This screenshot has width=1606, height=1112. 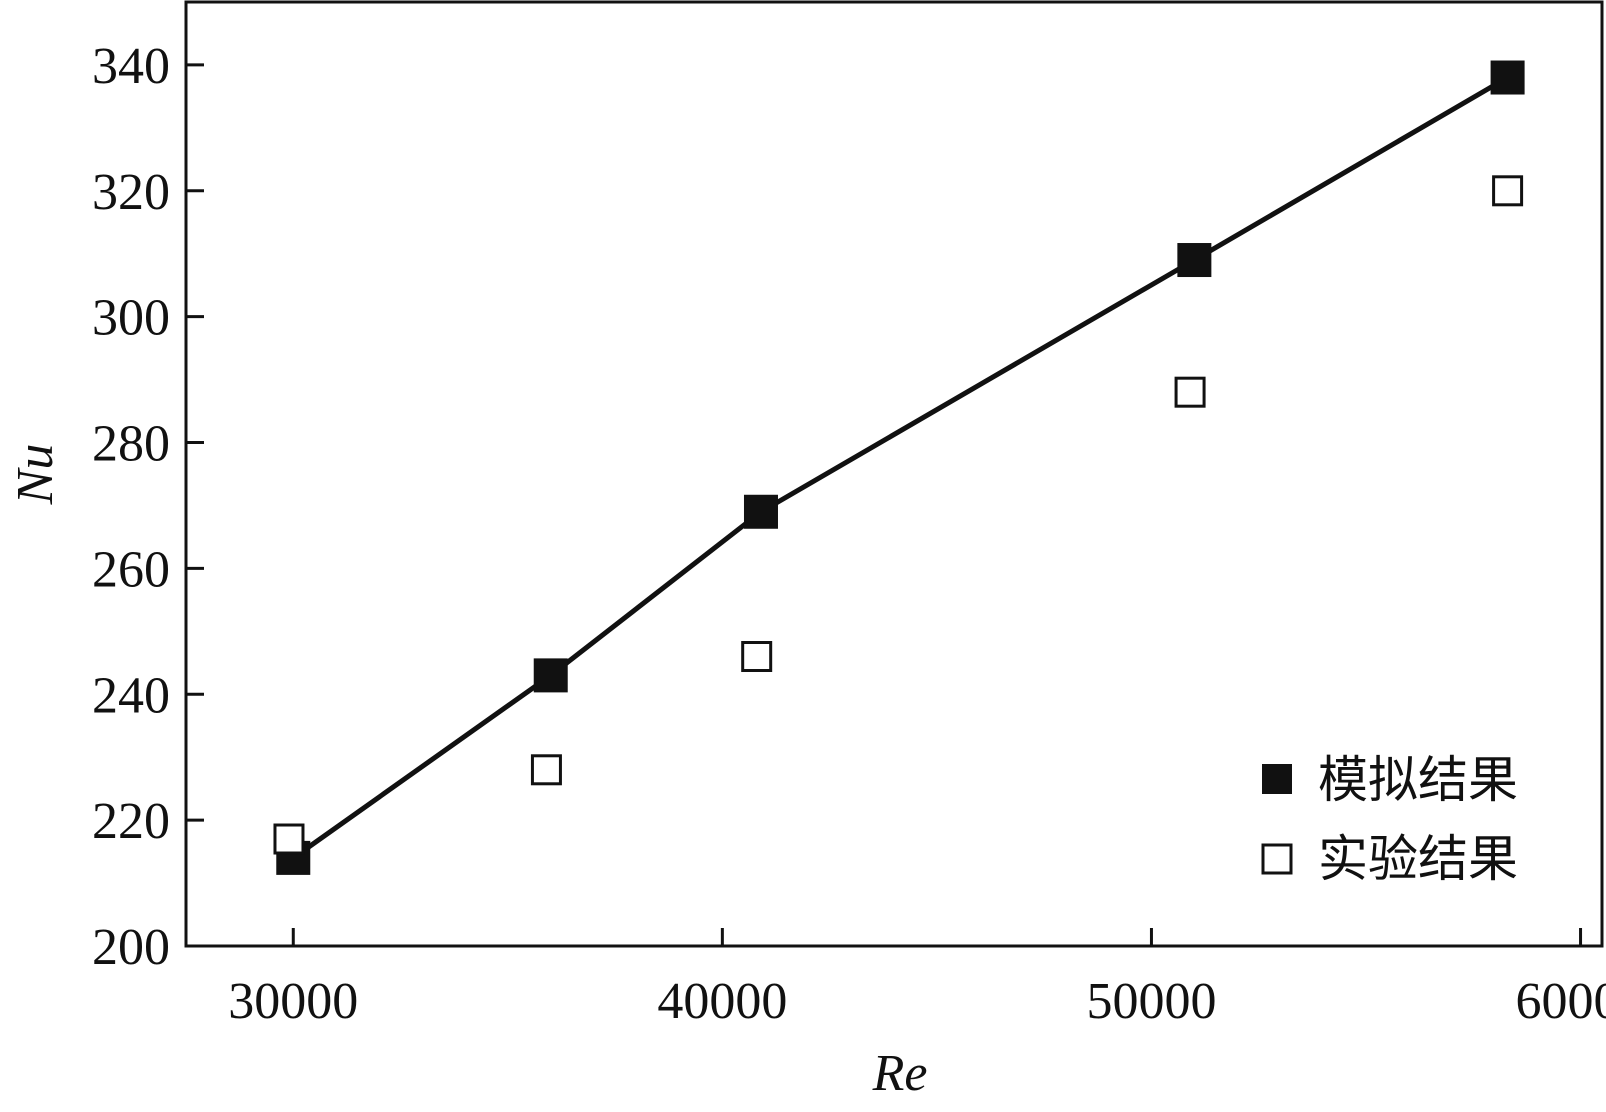 What do you see at coordinates (131, 821) in the screenshot?
I see `y-tick-label: 220` at bounding box center [131, 821].